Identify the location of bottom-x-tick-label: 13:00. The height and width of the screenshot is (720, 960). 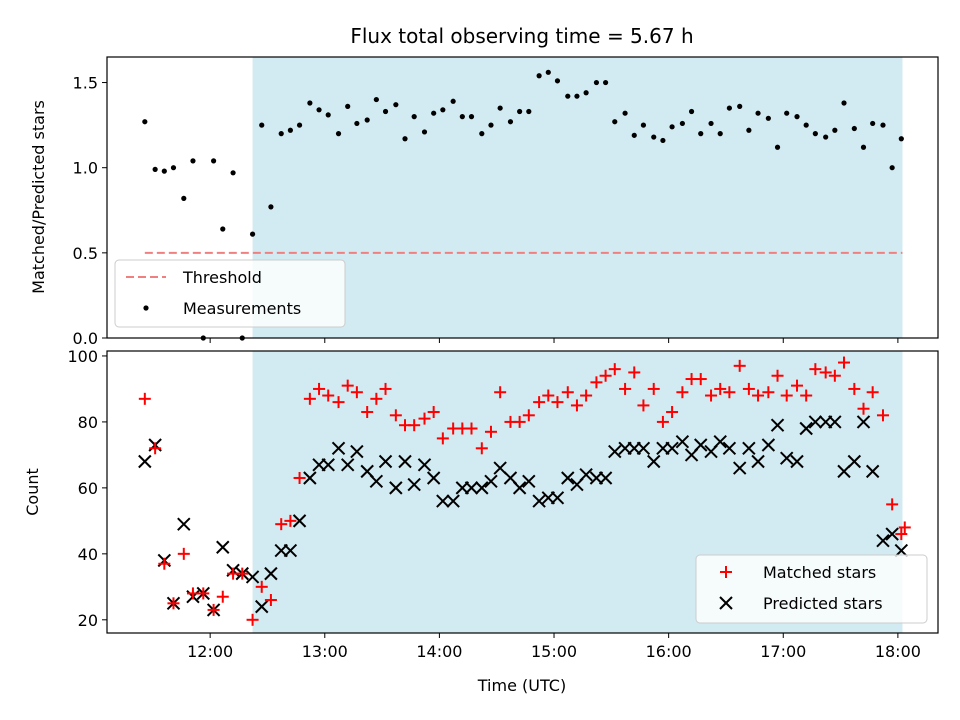
(325, 651).